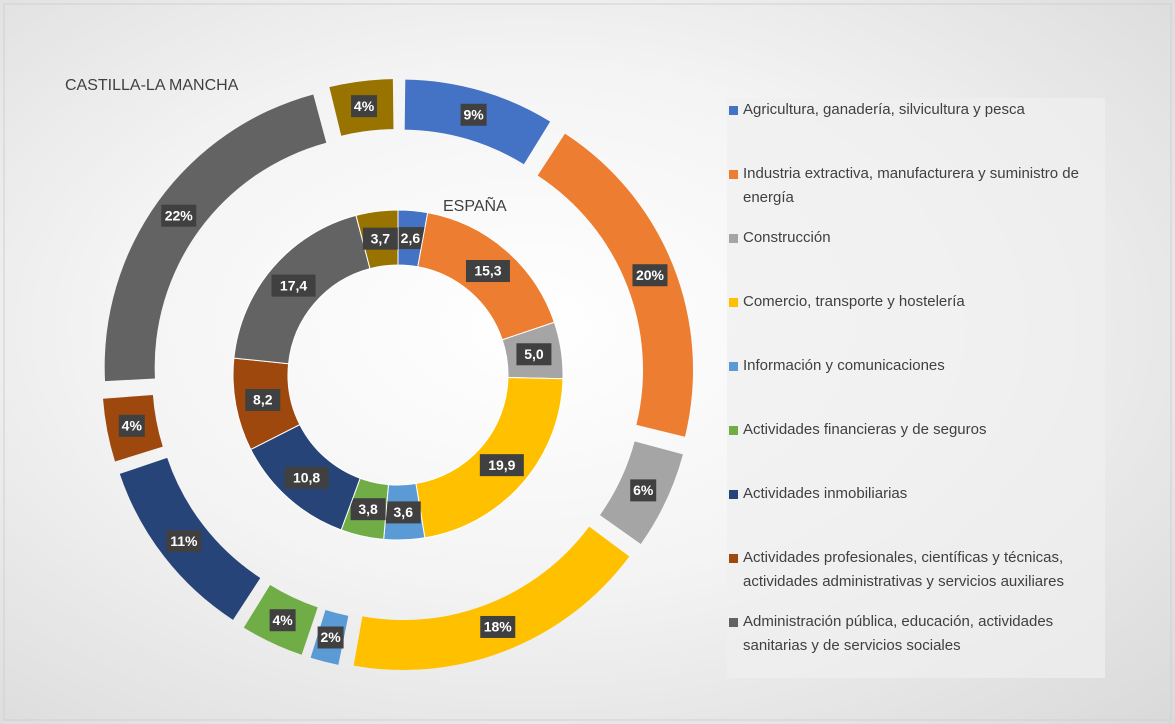  I want to click on data-label: 8,2, so click(263, 400).